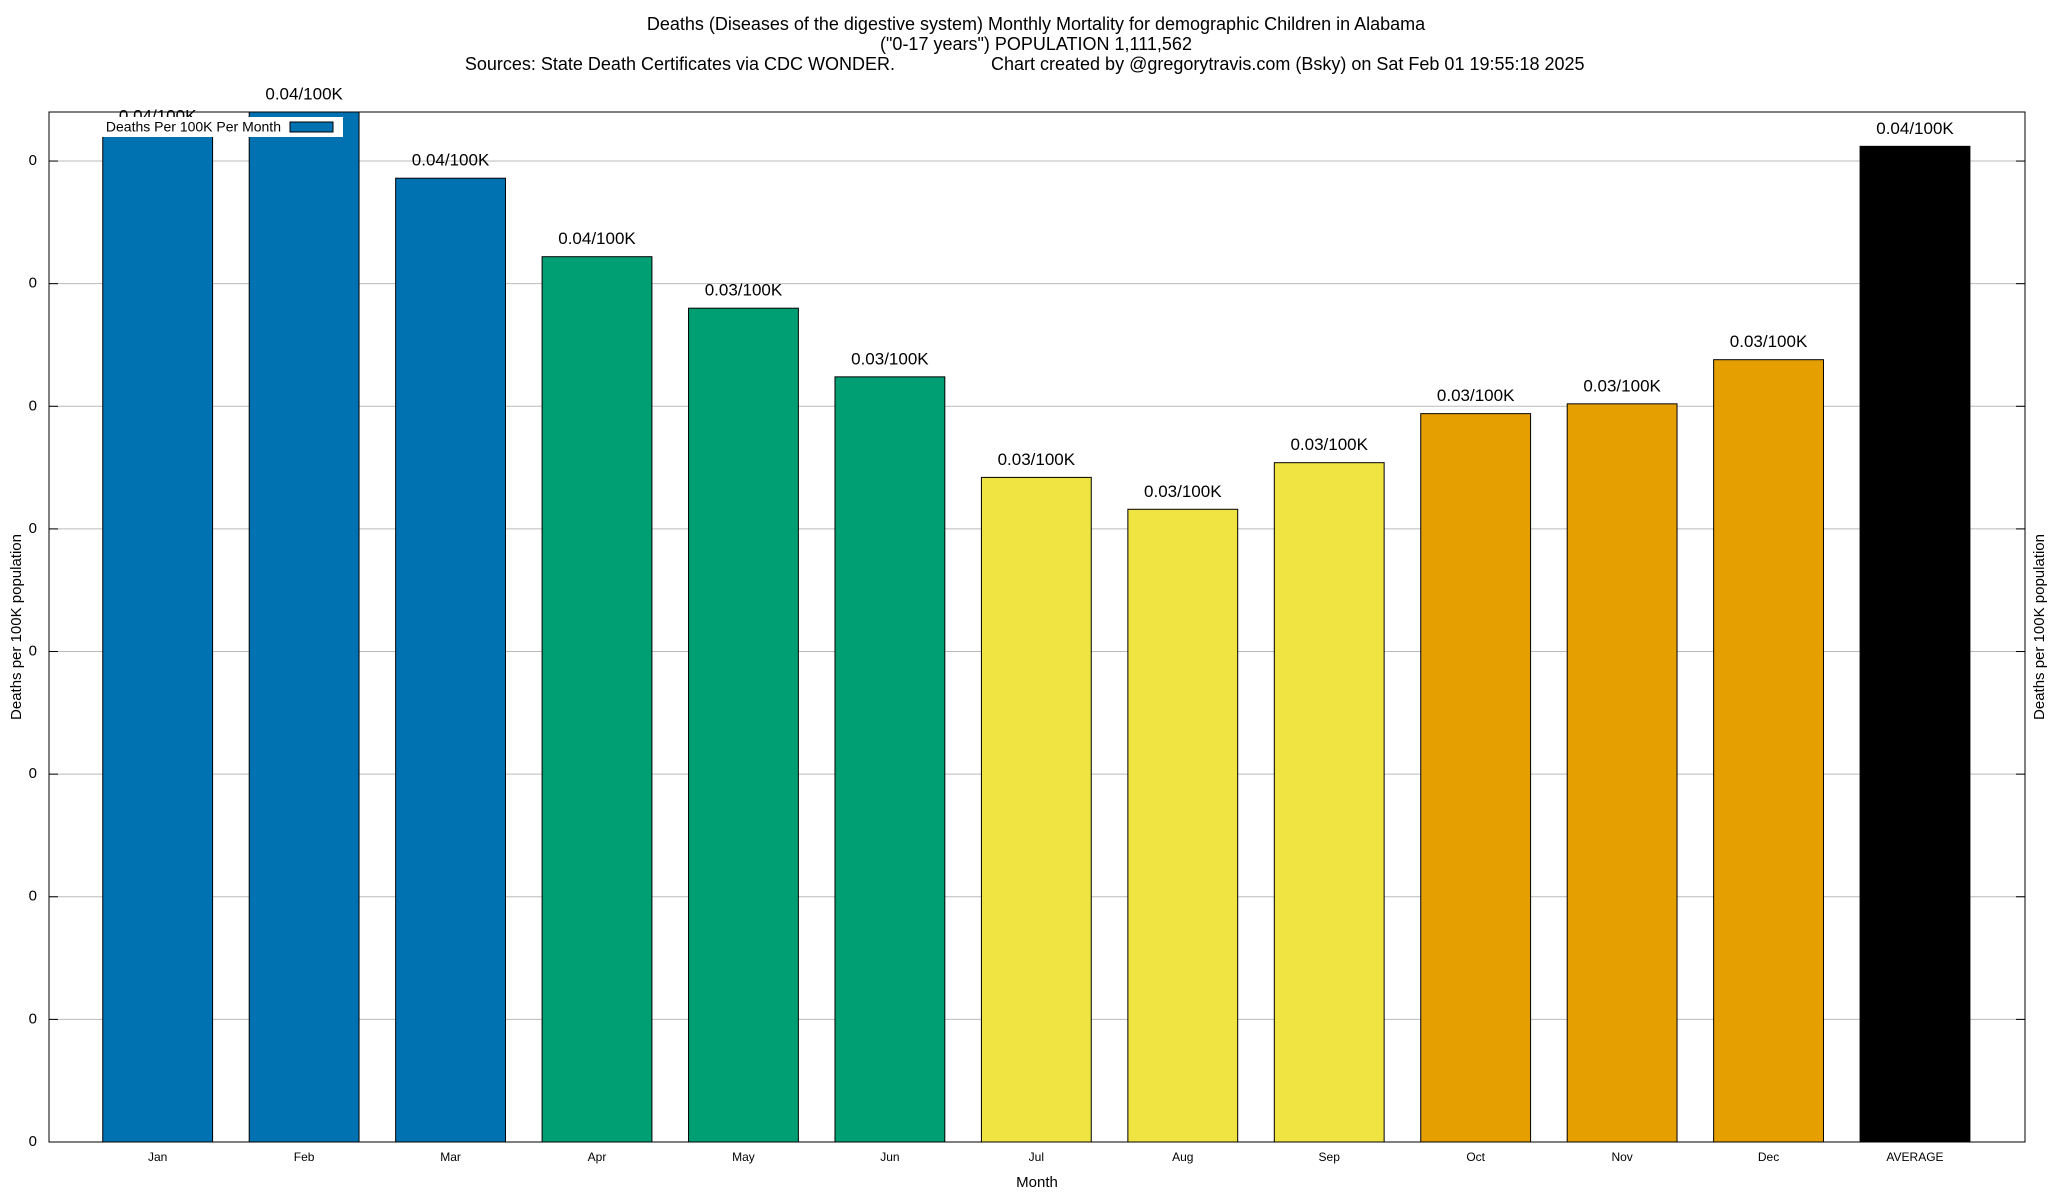  What do you see at coordinates (1914, 1157) in the screenshot?
I see `x-tick-label: AVERAGE` at bounding box center [1914, 1157].